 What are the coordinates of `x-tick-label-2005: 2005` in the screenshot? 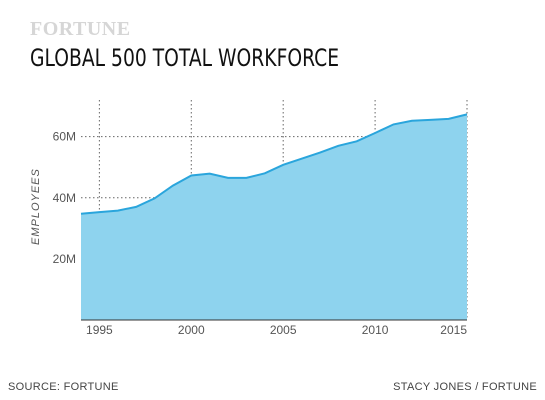 It's located at (283, 330).